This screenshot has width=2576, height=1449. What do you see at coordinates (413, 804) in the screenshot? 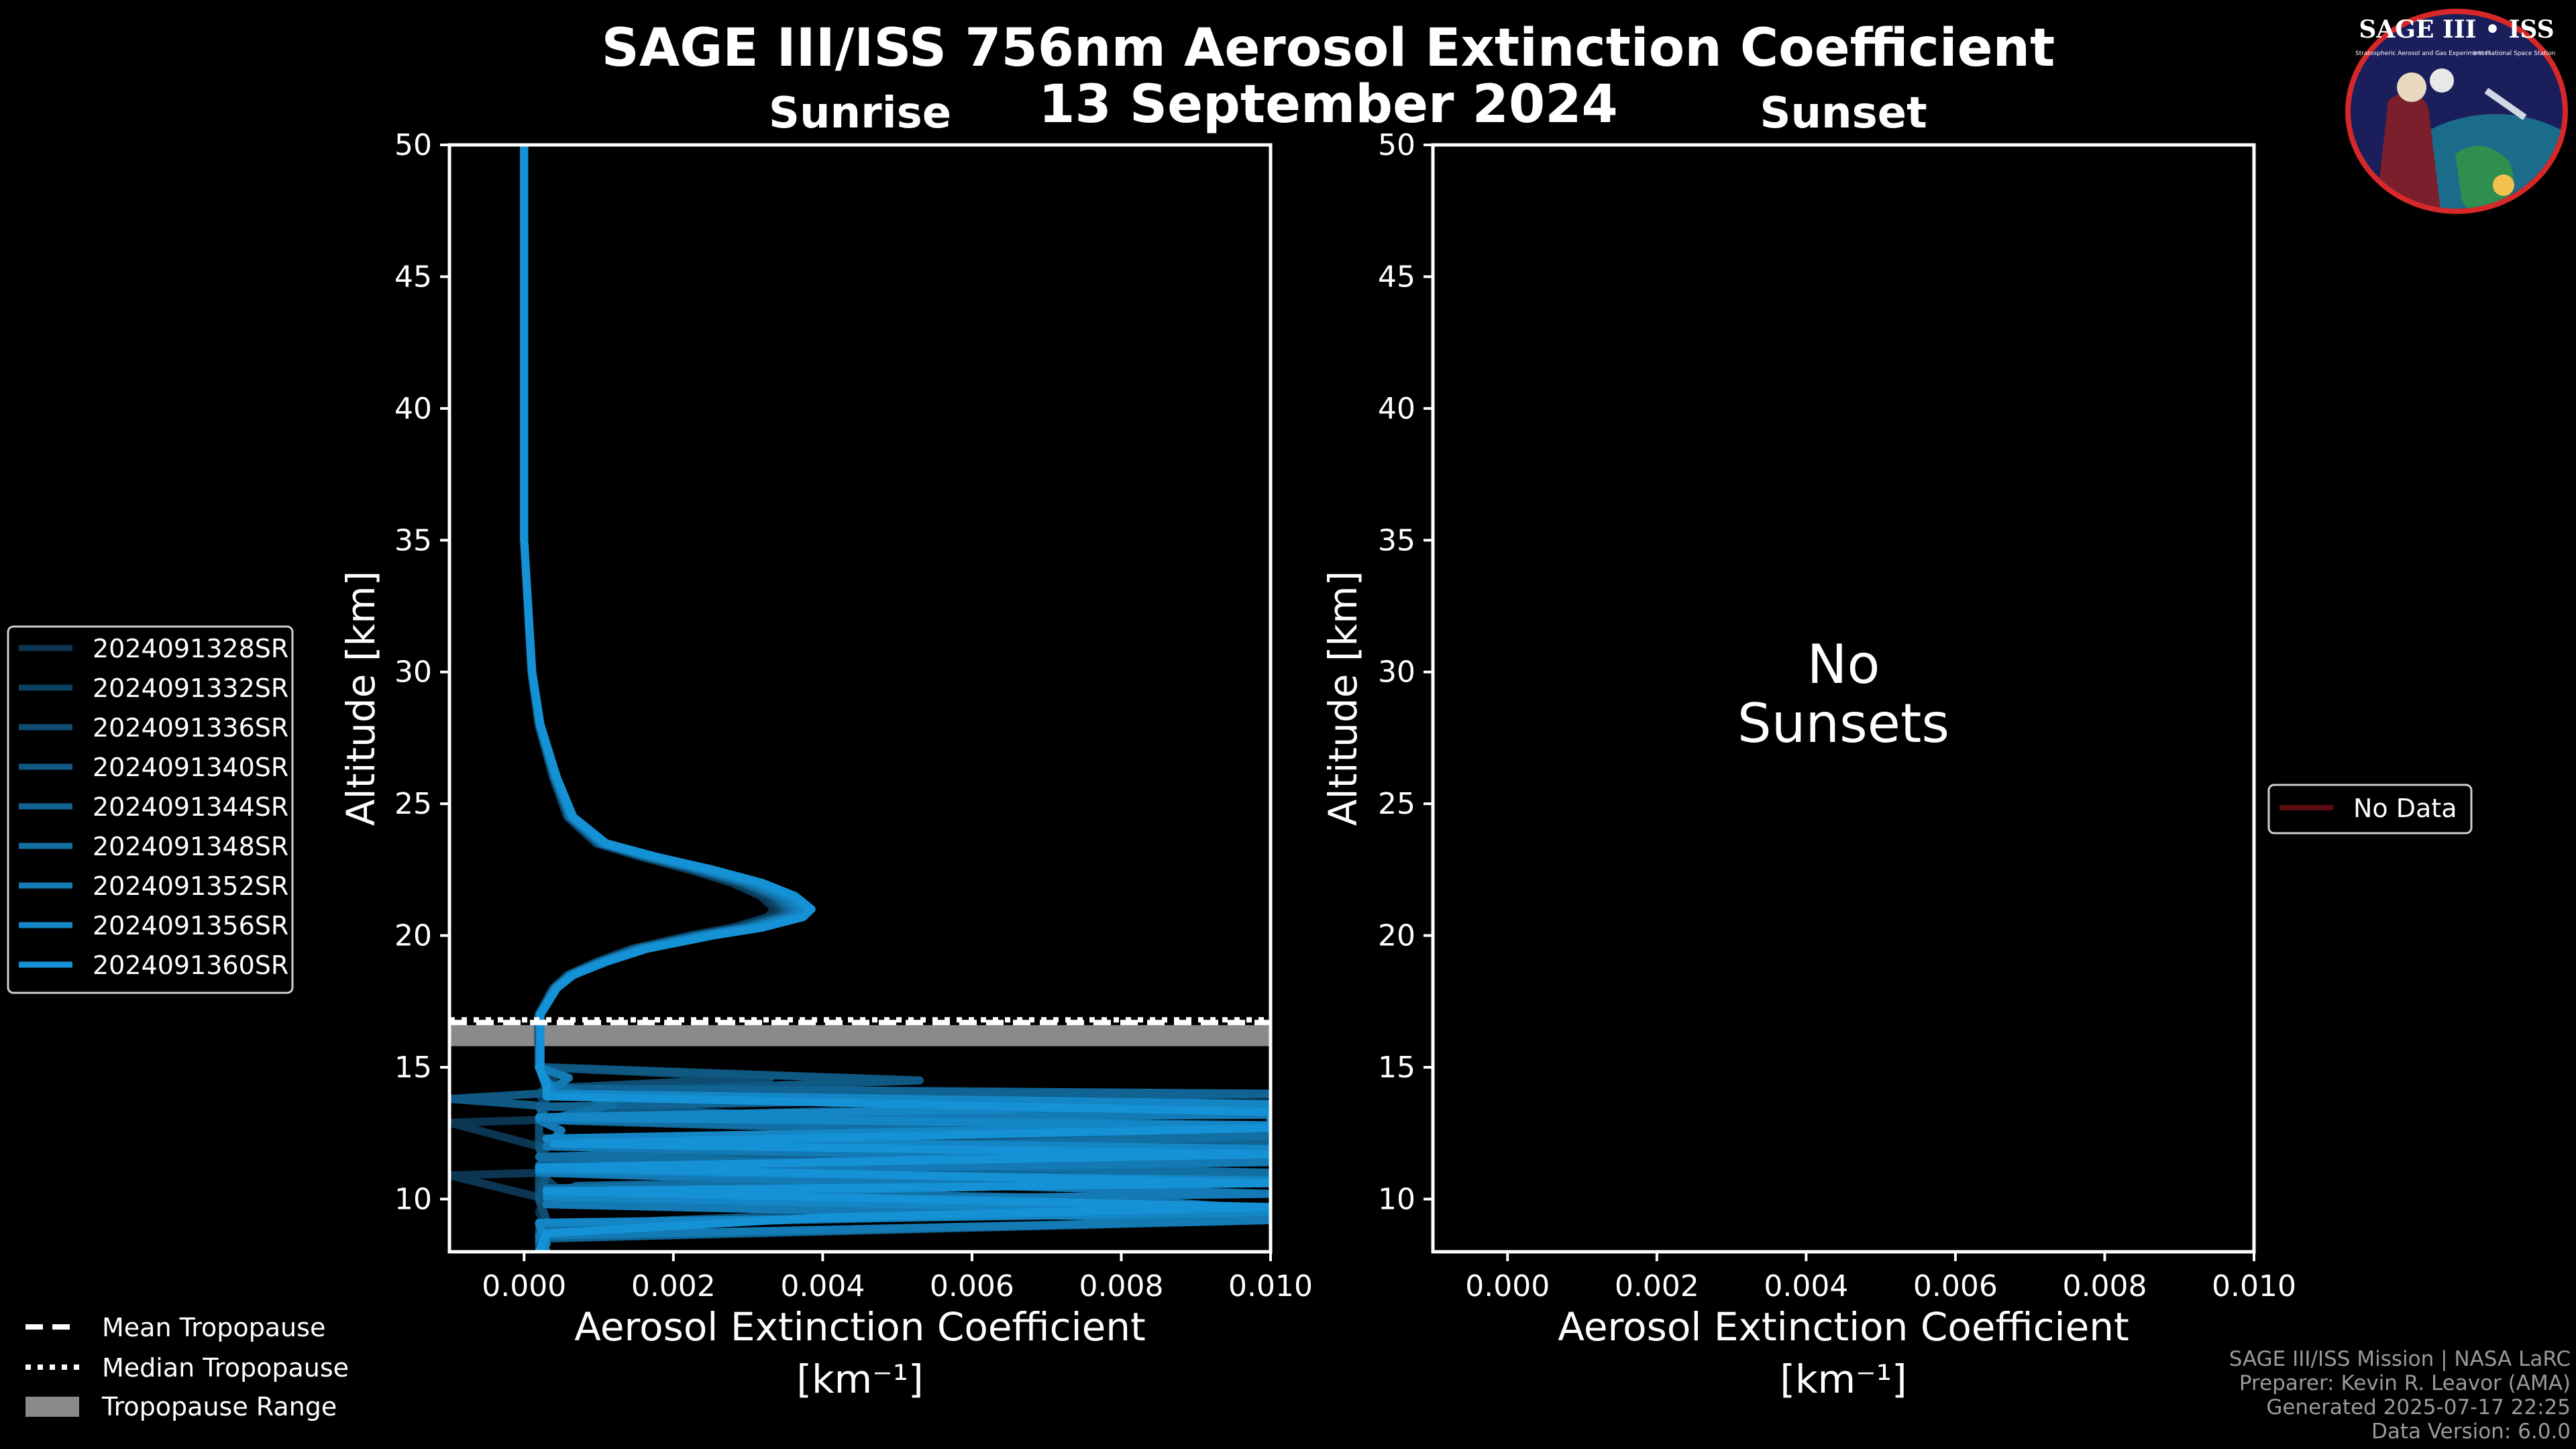
I see `sunrise-ytick-label: 25` at bounding box center [413, 804].